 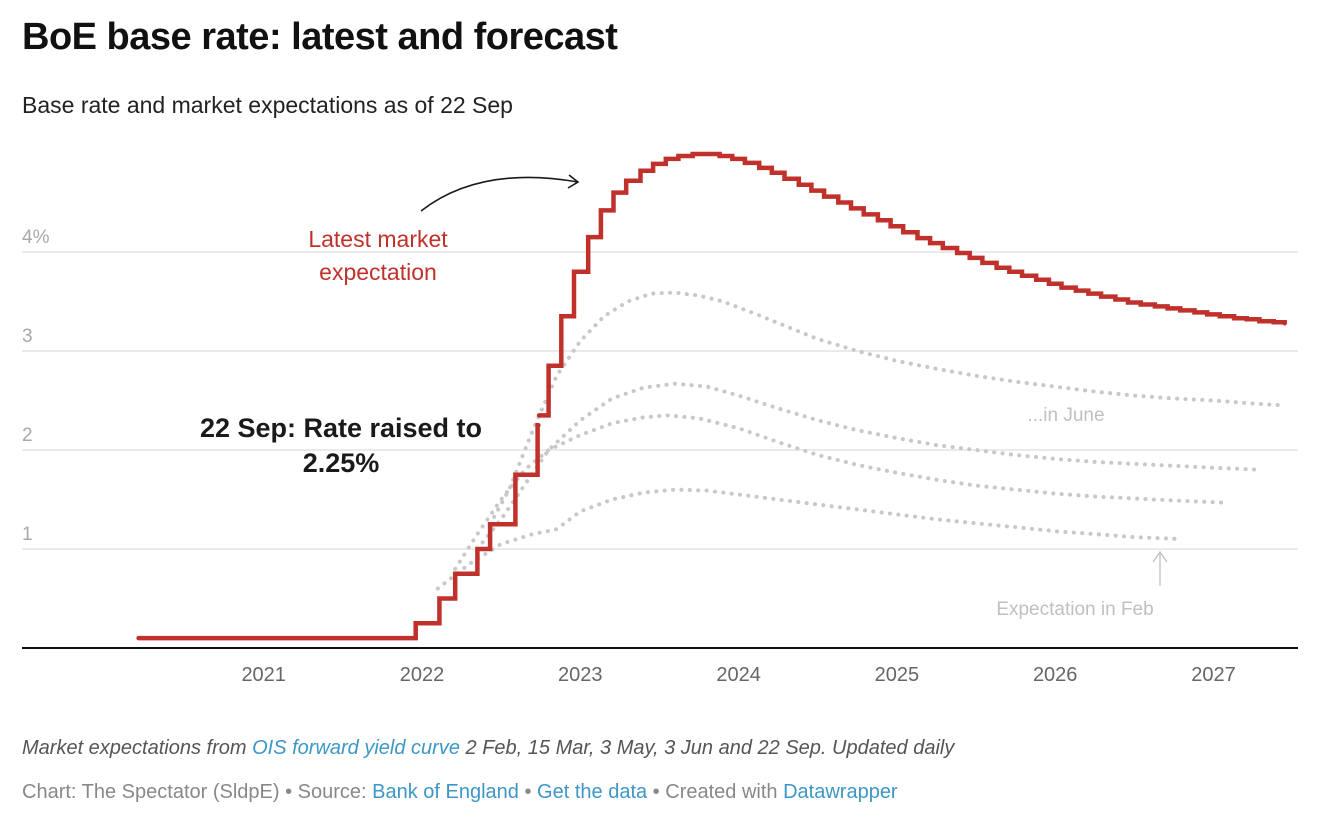 What do you see at coordinates (897, 675) in the screenshot?
I see `x-tick-label: 2025` at bounding box center [897, 675].